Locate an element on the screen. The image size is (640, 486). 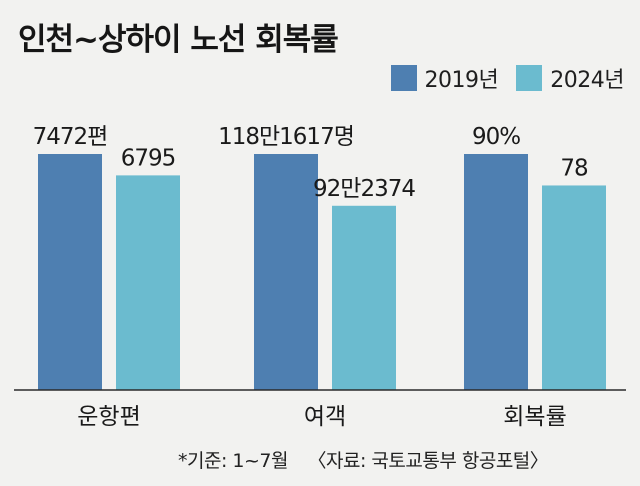
category-label-1: 여객 is located at coordinates (325, 417).